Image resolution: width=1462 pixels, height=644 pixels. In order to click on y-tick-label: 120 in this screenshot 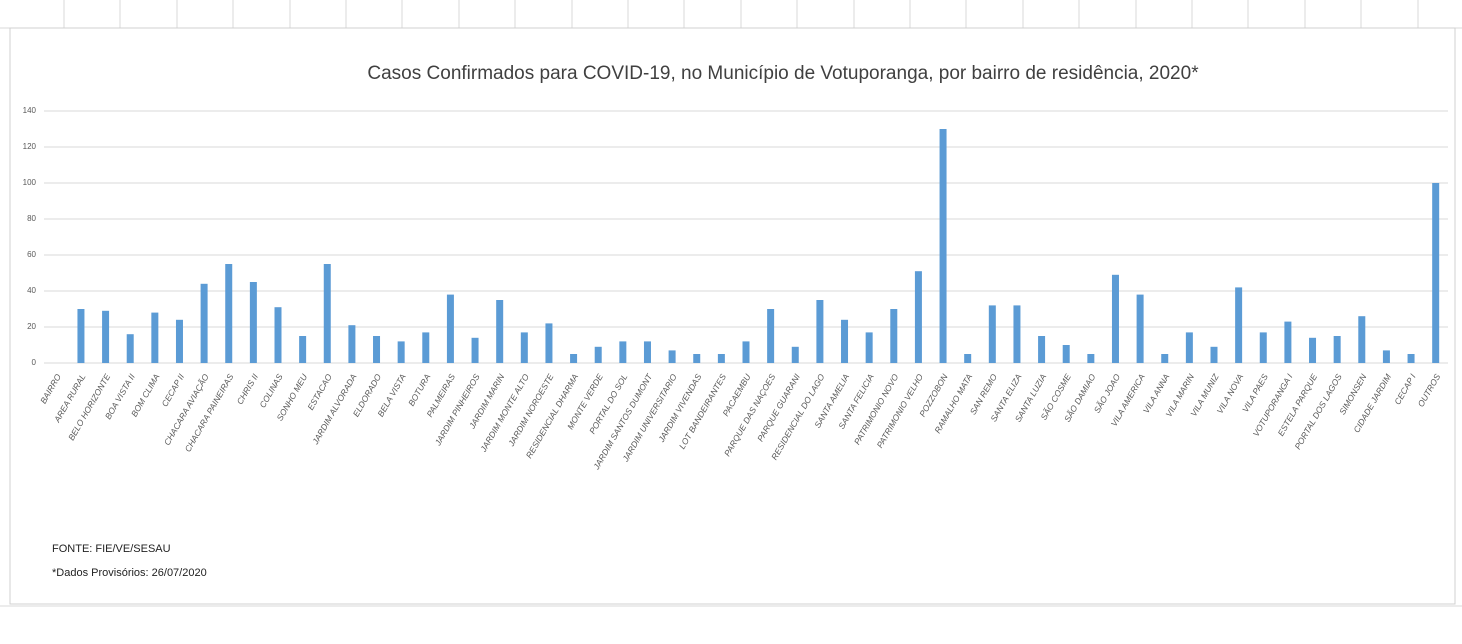, I will do `click(30, 146)`.